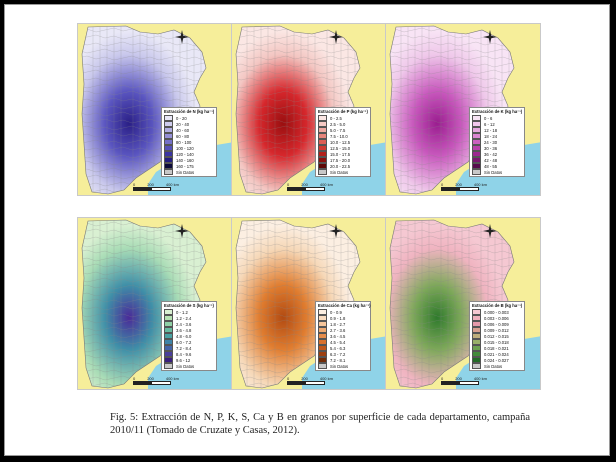 This screenshot has height=462, width=616. Describe the element at coordinates (338, 342) in the screenshot. I see `legend-label: 4.5 - 5.4` at that location.